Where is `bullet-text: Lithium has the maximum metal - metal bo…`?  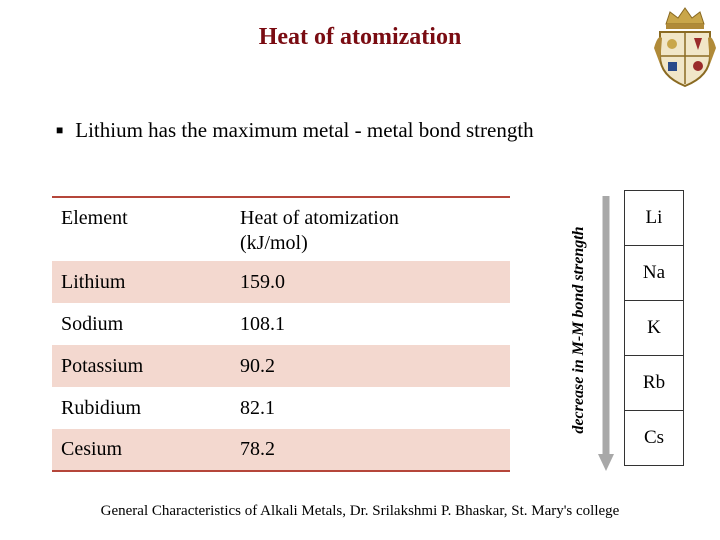 bullet-text: Lithium has the maximum metal - metal bo… is located at coordinates (304, 130).